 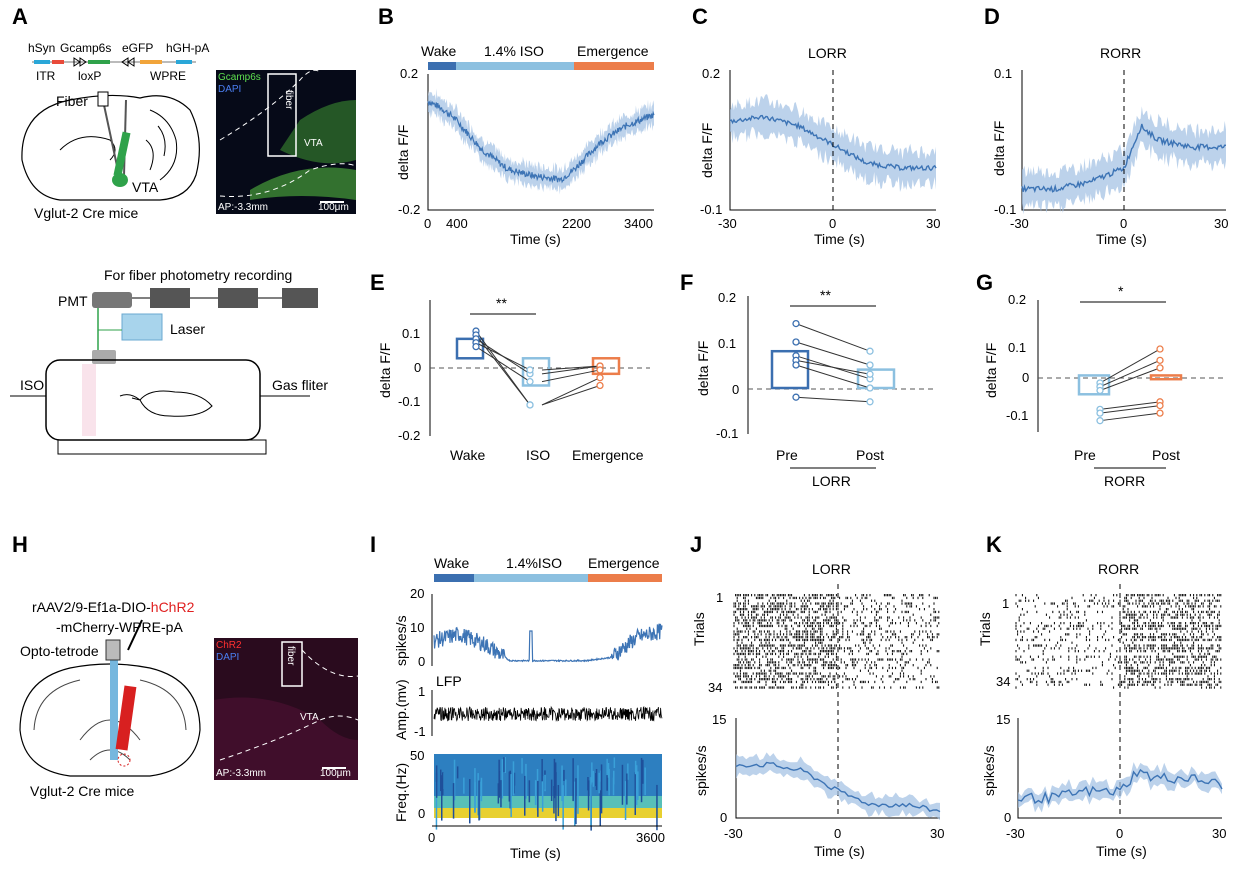 I want to click on title-c: LORR, so click(x=827, y=53).